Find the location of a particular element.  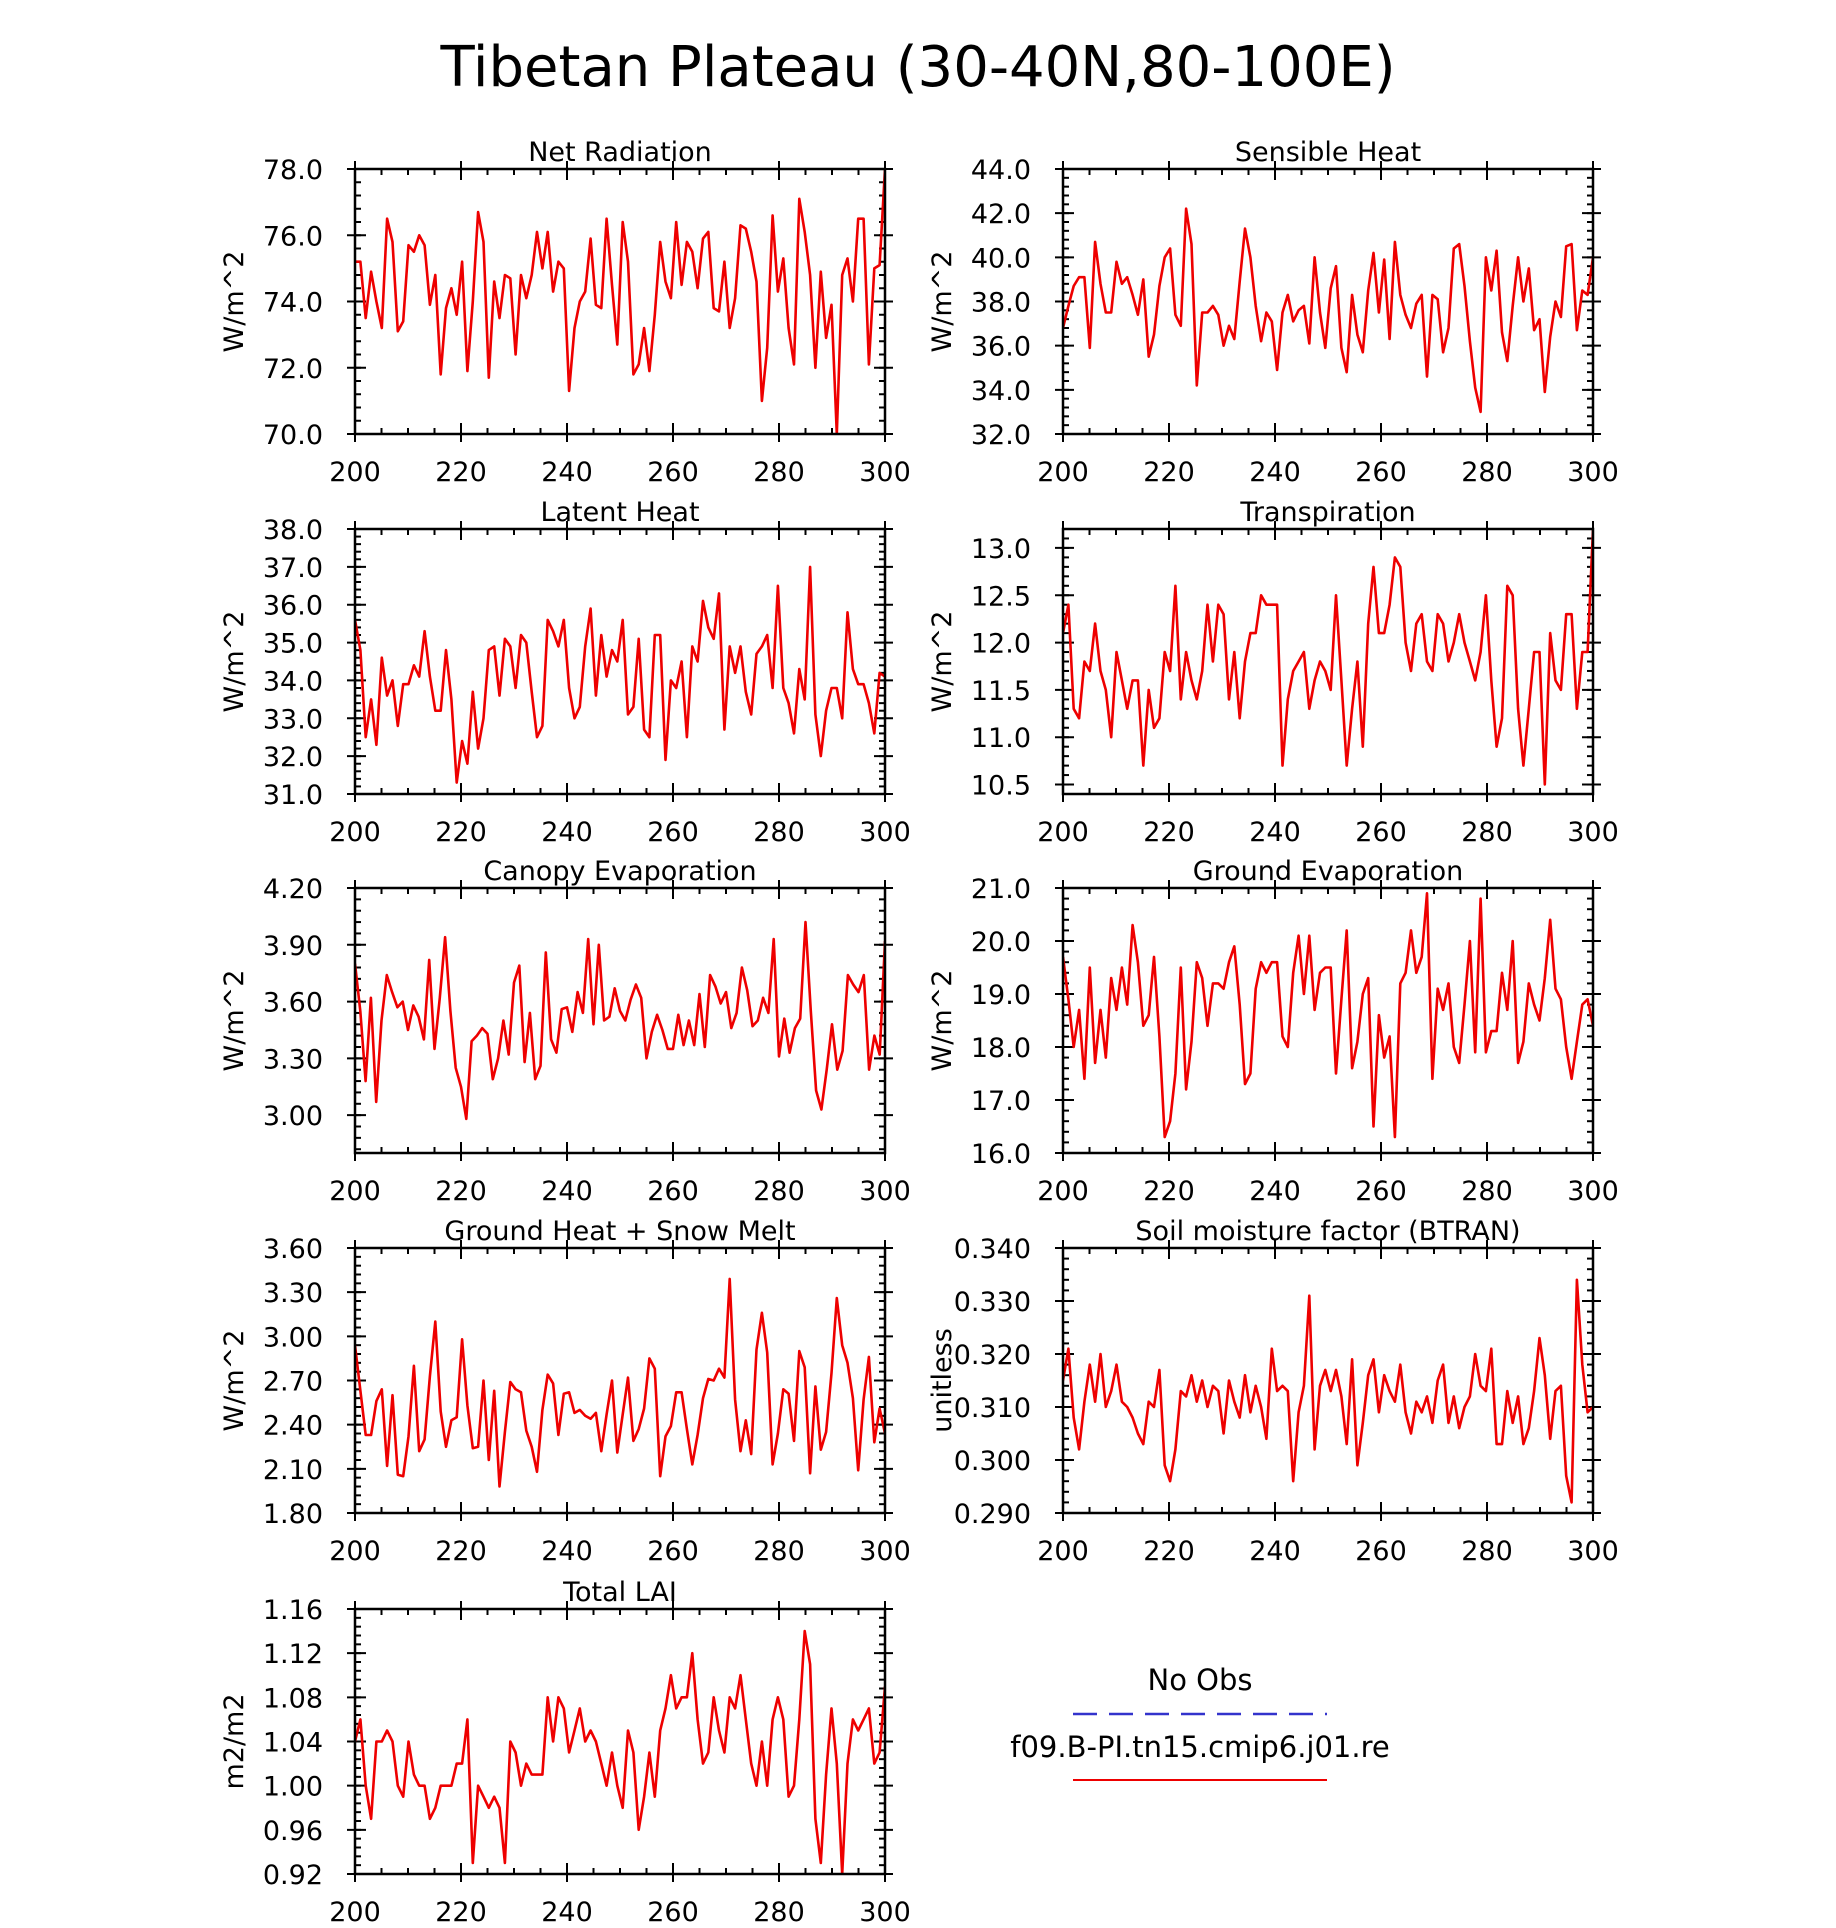

y-tick-label: 0.290 is located at coordinates (992, 1514).